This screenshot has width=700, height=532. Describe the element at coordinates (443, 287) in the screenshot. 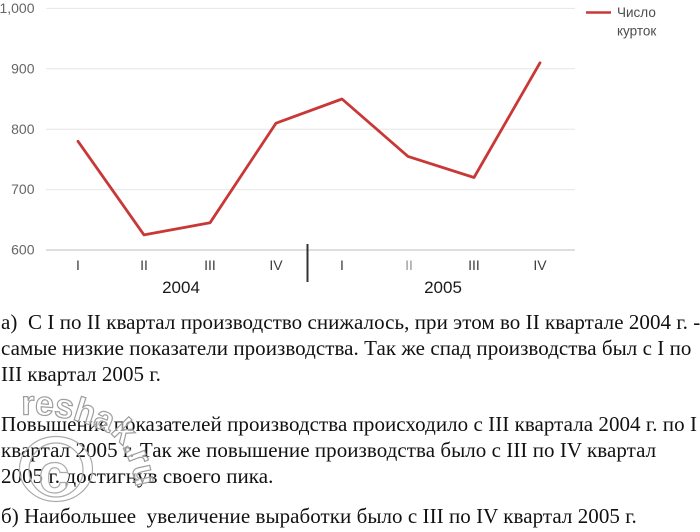

I see `svg-text: 2005` at that location.